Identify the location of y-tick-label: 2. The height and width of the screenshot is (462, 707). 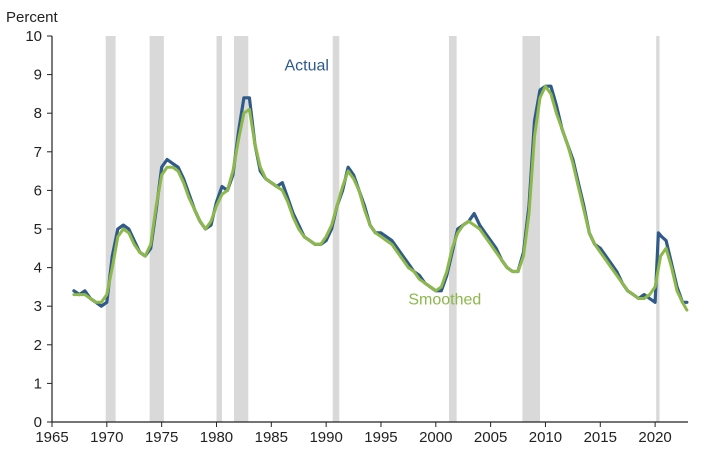
(38, 345).